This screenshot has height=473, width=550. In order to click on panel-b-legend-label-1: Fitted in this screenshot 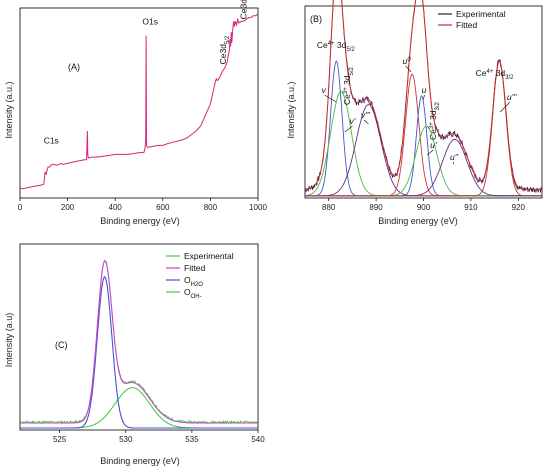, I will do `click(467, 25)`.